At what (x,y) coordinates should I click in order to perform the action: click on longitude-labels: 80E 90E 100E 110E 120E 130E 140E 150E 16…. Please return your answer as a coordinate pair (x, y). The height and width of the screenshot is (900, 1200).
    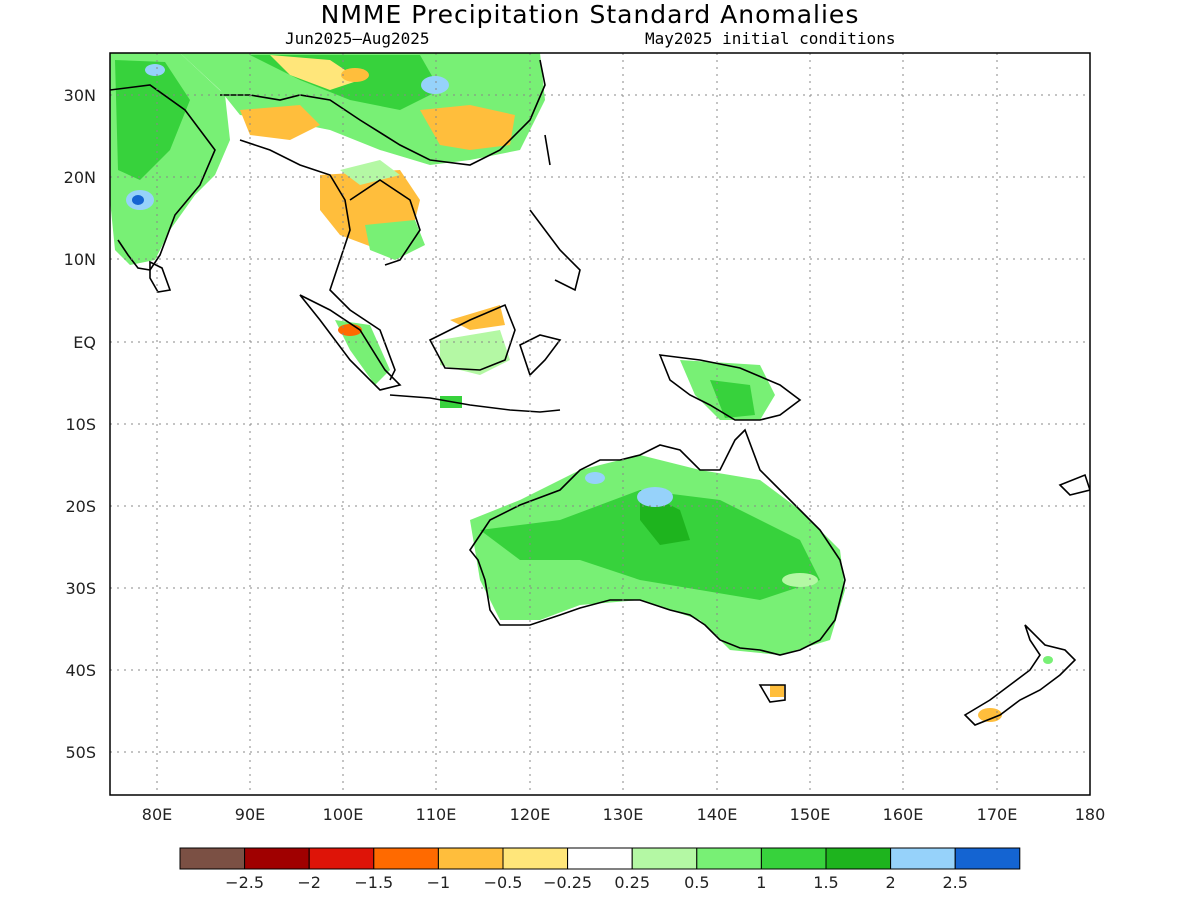
    Looking at the image, I should click on (624, 814).